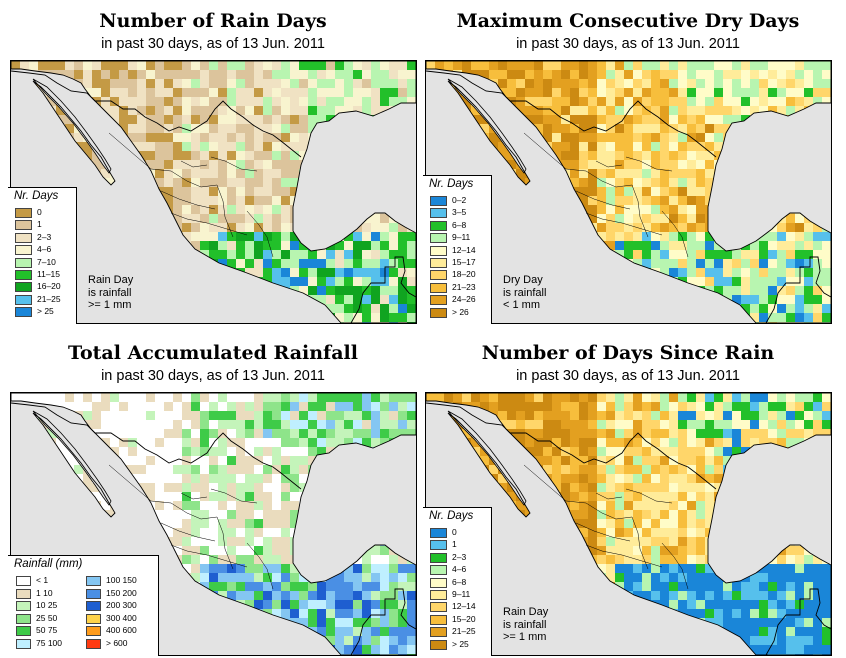  What do you see at coordinates (110, 305) in the screenshot?
I see `note-line: >= 1 mm` at bounding box center [110, 305].